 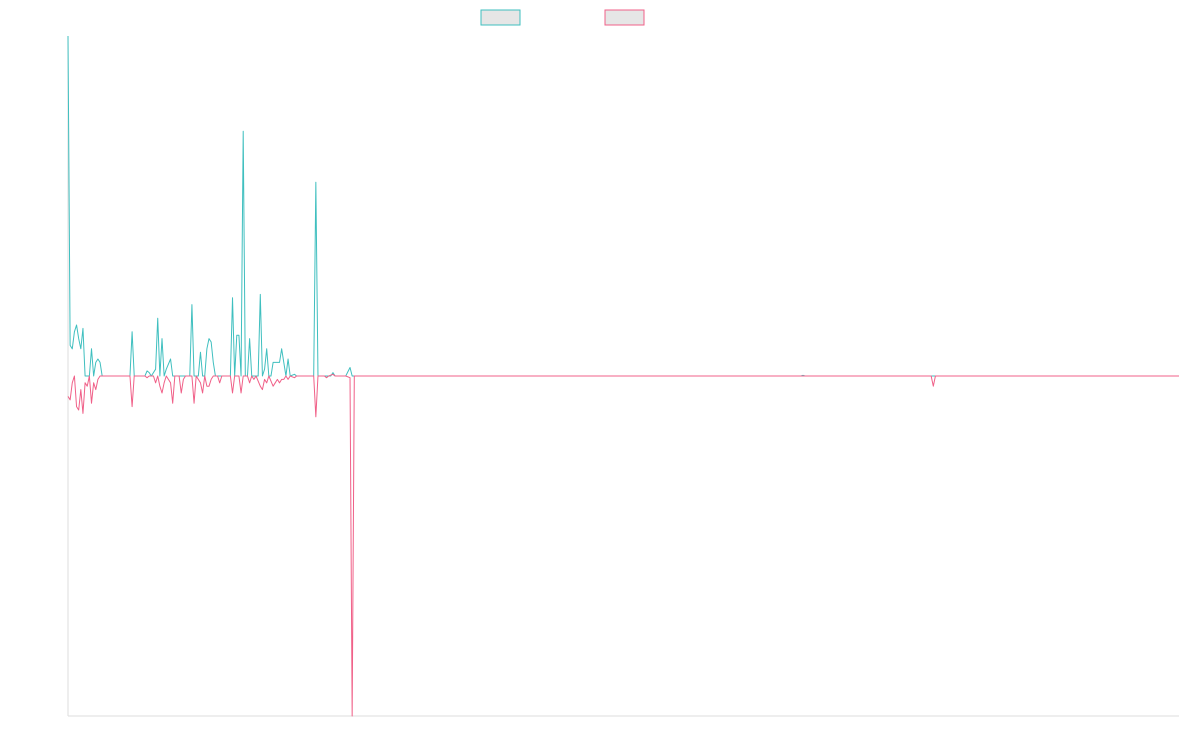 What do you see at coordinates (562, 17) in the screenshot?
I see `legend` at bounding box center [562, 17].